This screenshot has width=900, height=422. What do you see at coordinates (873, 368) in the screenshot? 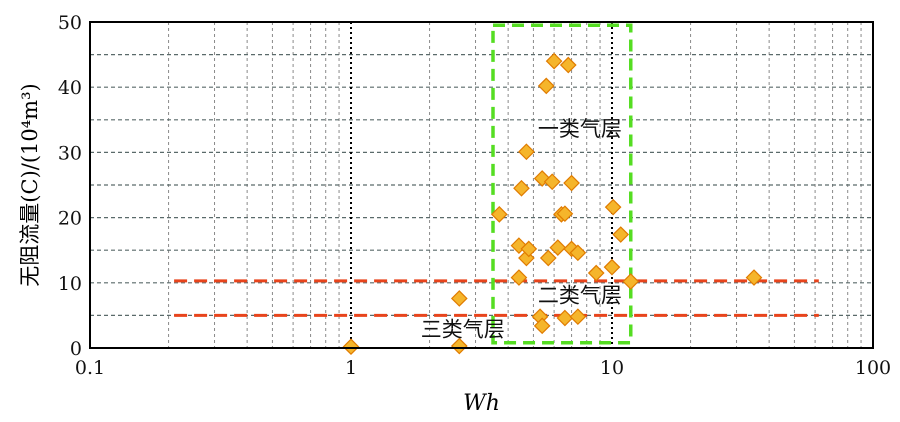
I see `x-tick-label: 100` at bounding box center [873, 368].